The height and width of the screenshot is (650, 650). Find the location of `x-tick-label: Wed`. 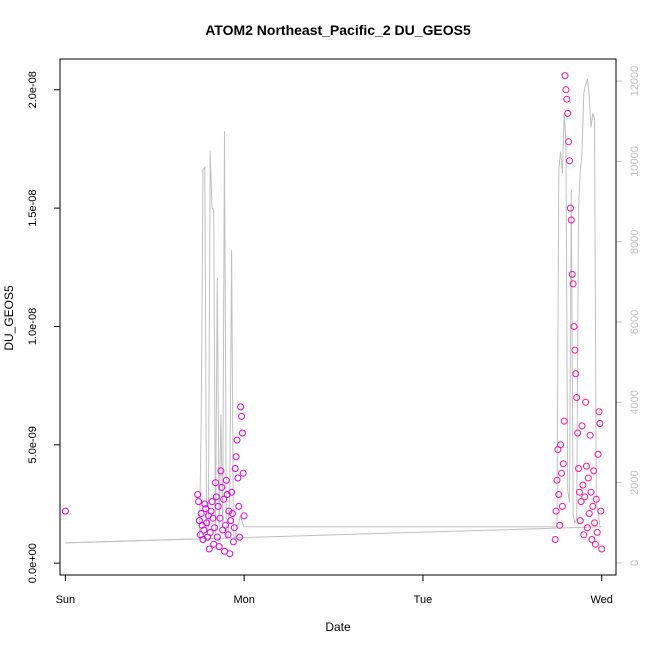

x-tick-label: Wed is located at coordinates (601, 600).